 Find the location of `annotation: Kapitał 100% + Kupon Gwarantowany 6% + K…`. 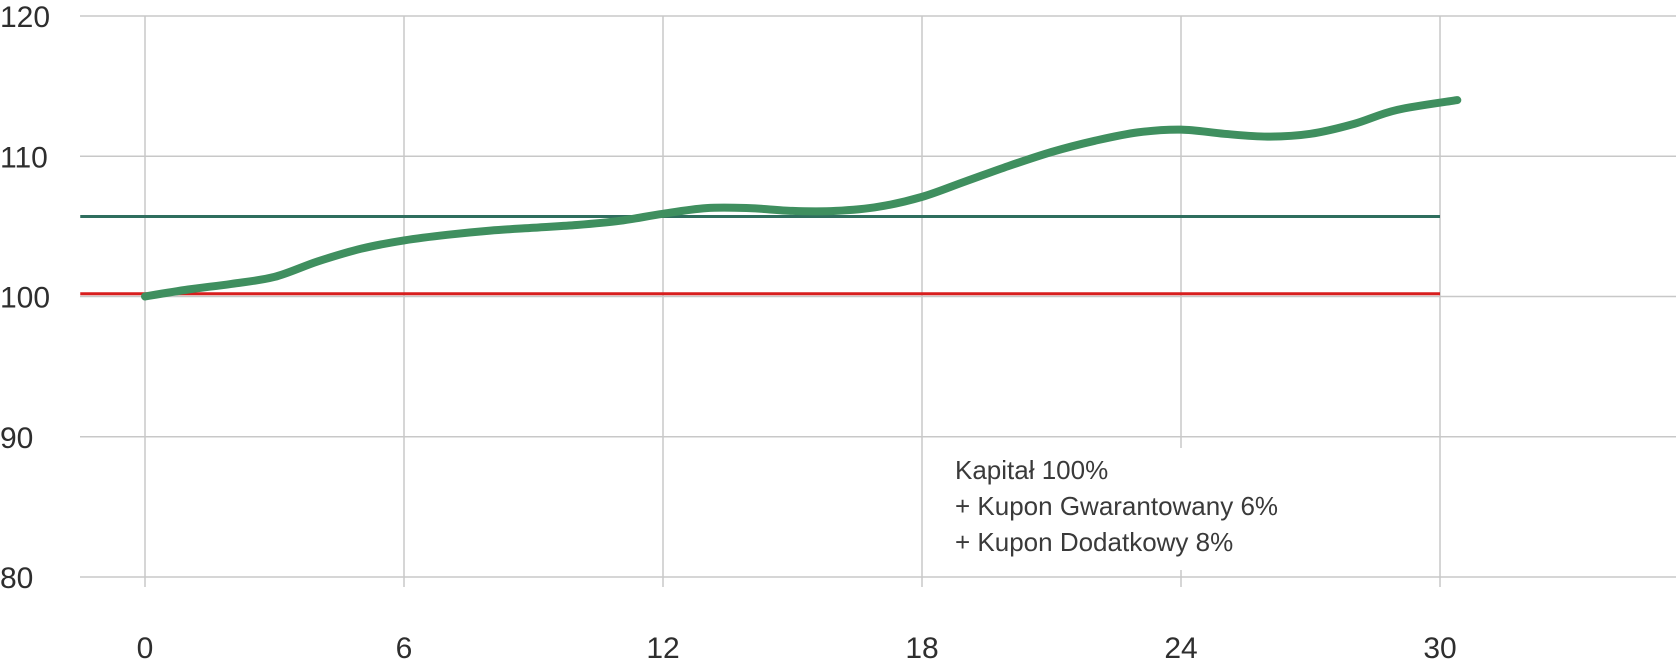

annotation: Kapitał 100% + Kupon Gwarantowany 6% + K… is located at coordinates (1145, 509).